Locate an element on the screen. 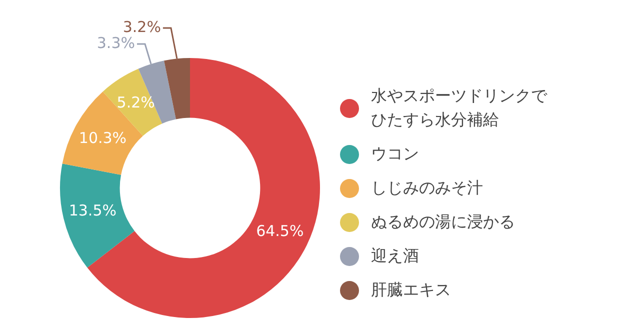 The image size is (620, 323). data-label: 64.5% is located at coordinates (280, 231).